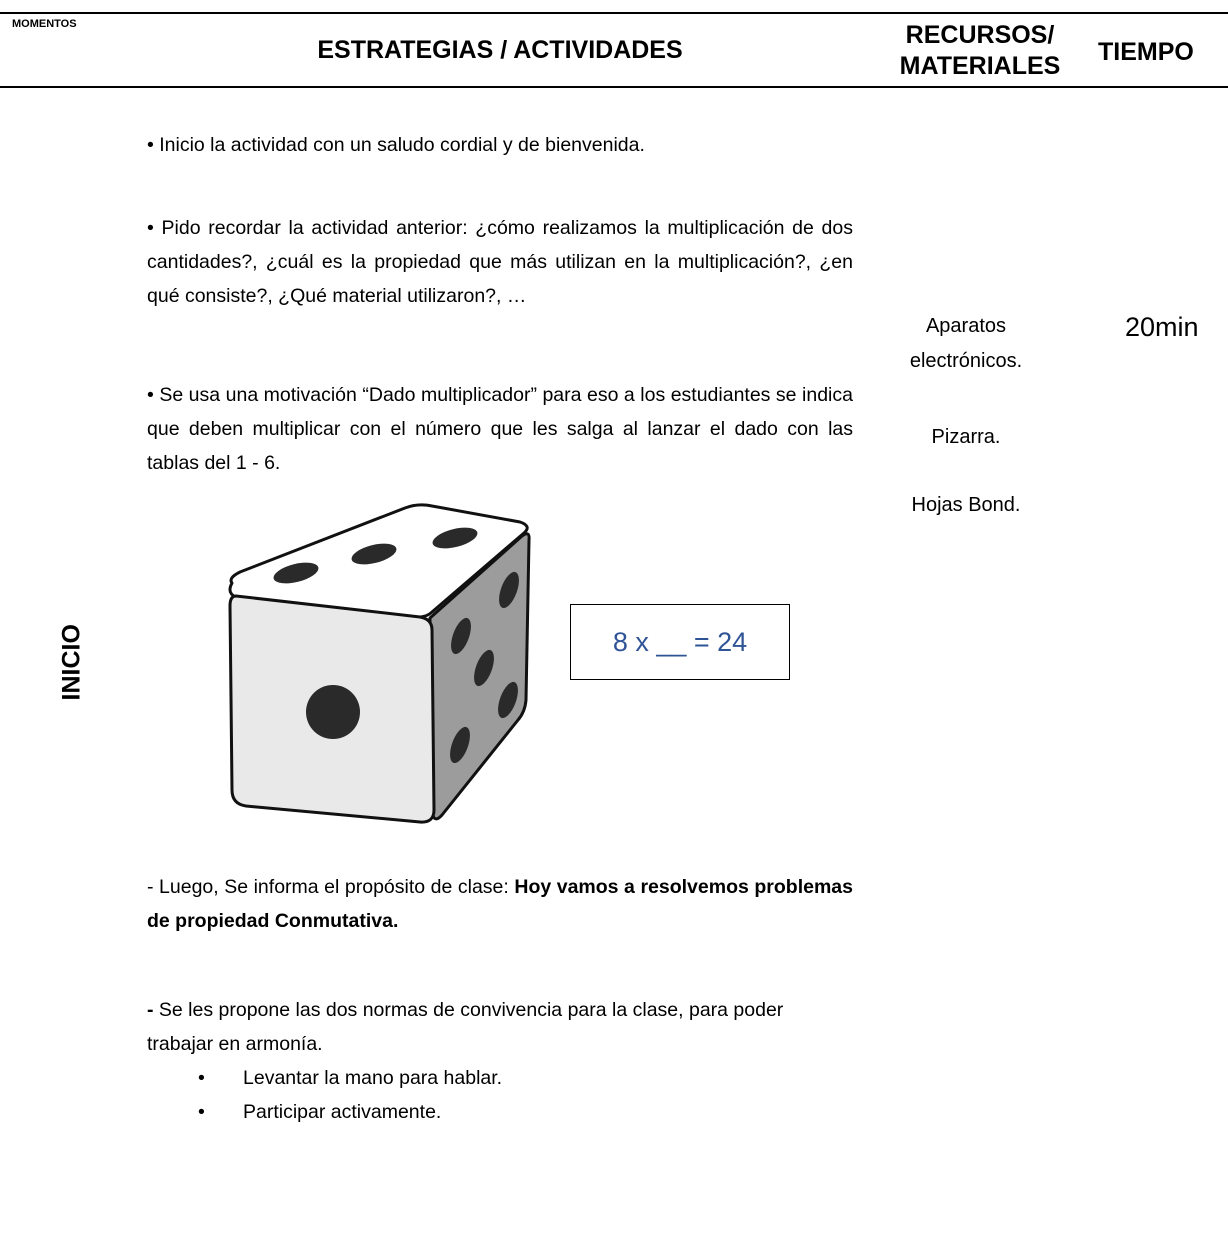 The width and height of the screenshot is (1228, 1243). I want to click on dash: -, so click(150, 1010).